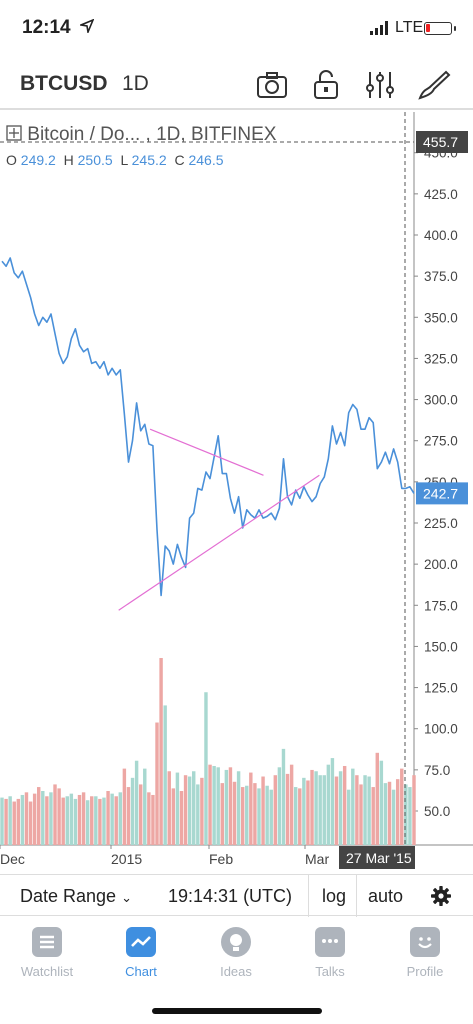 The image size is (473, 1024). Describe the element at coordinates (141, 959) in the screenshot. I see `tab-chart: Chart` at that location.